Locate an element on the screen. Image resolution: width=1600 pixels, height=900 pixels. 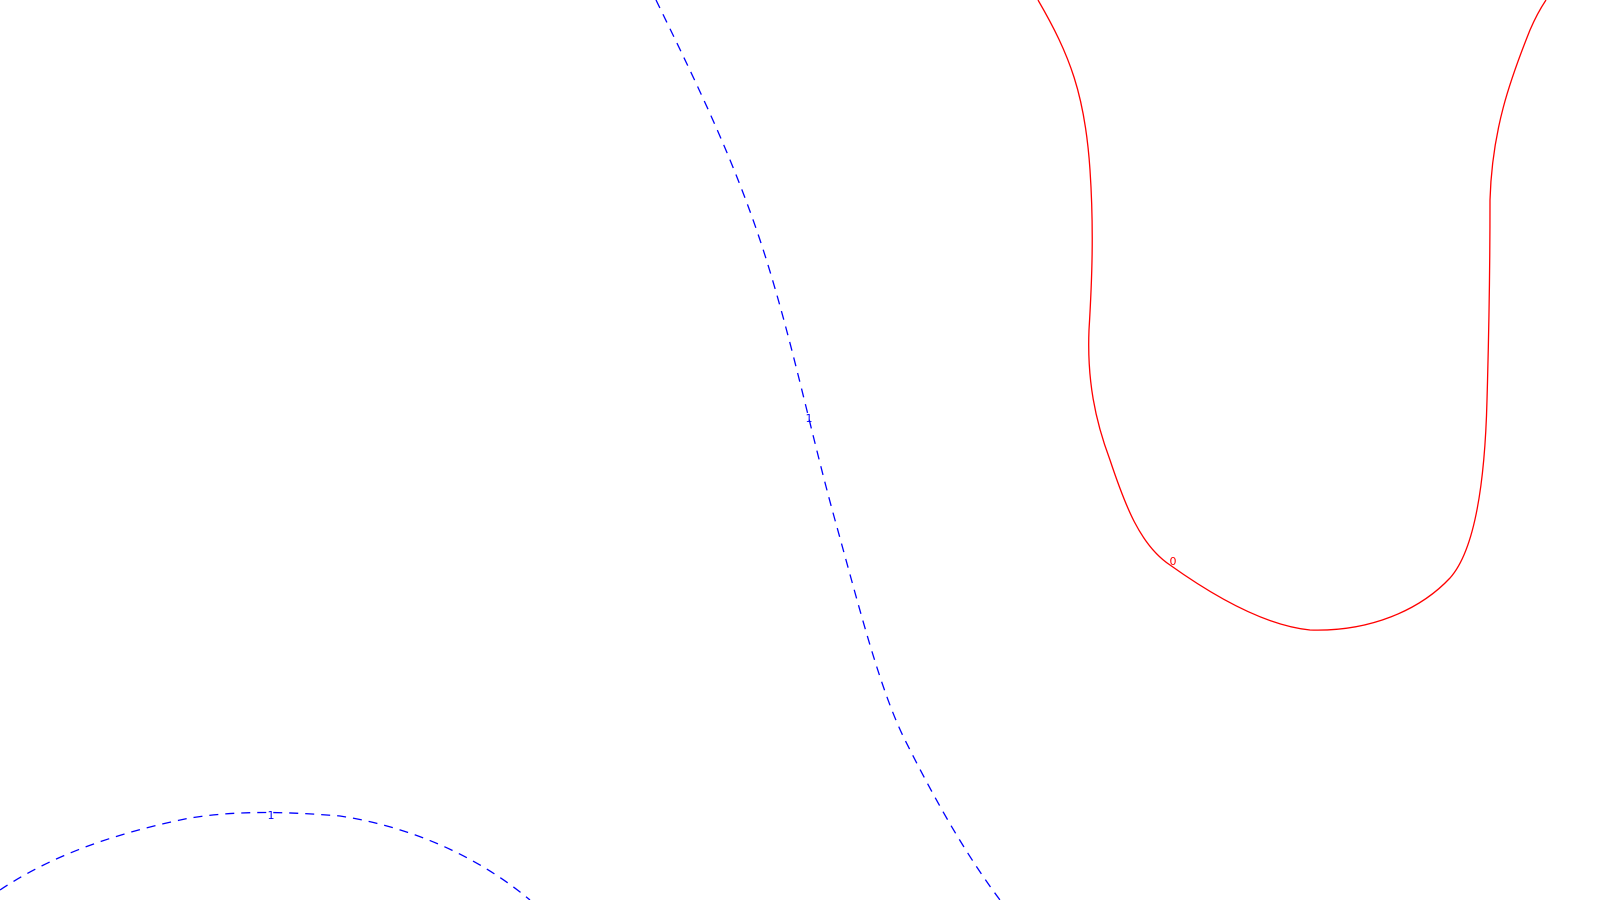
contour-label-1-diagonal: 1 is located at coordinates (809, 418).